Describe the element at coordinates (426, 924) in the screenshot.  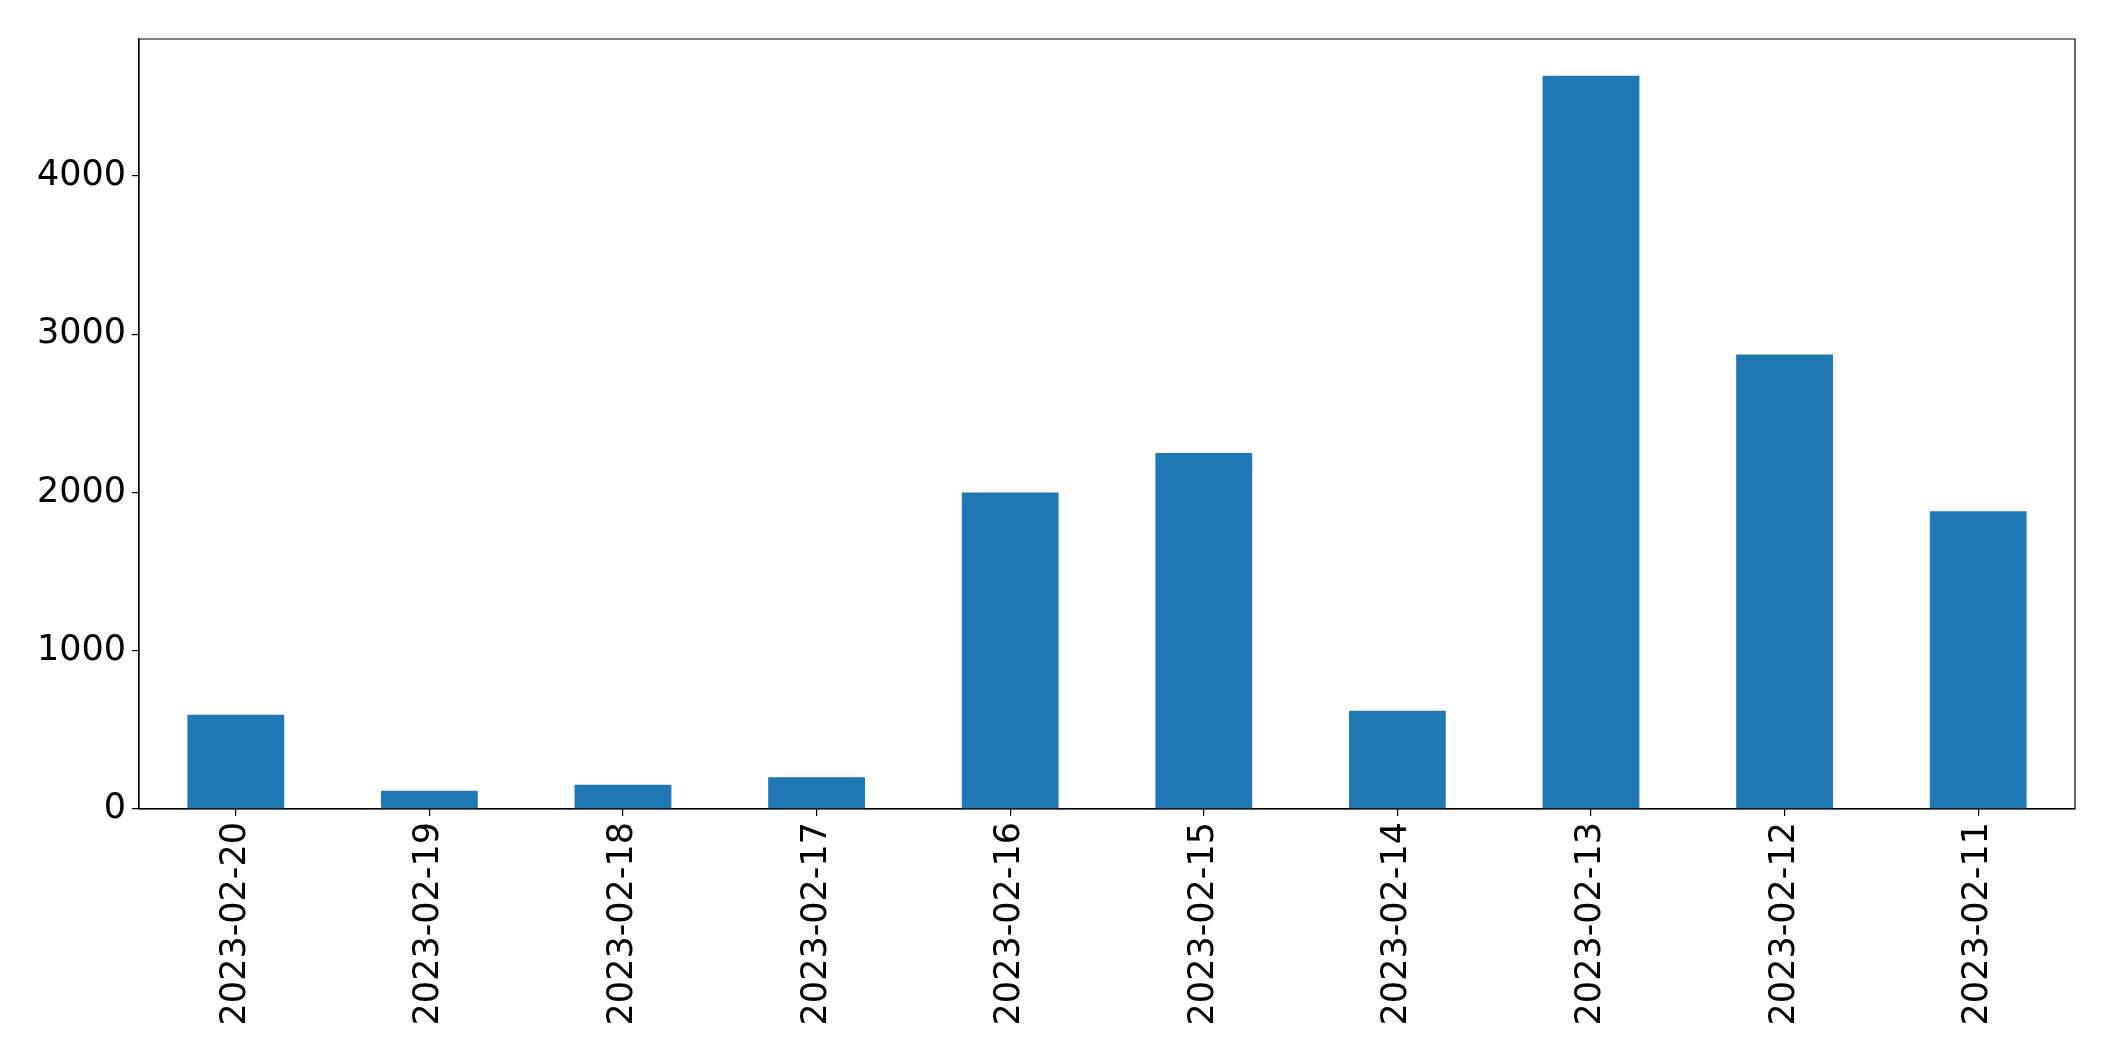
I see `x-tick-label: 2023-02-19` at that location.